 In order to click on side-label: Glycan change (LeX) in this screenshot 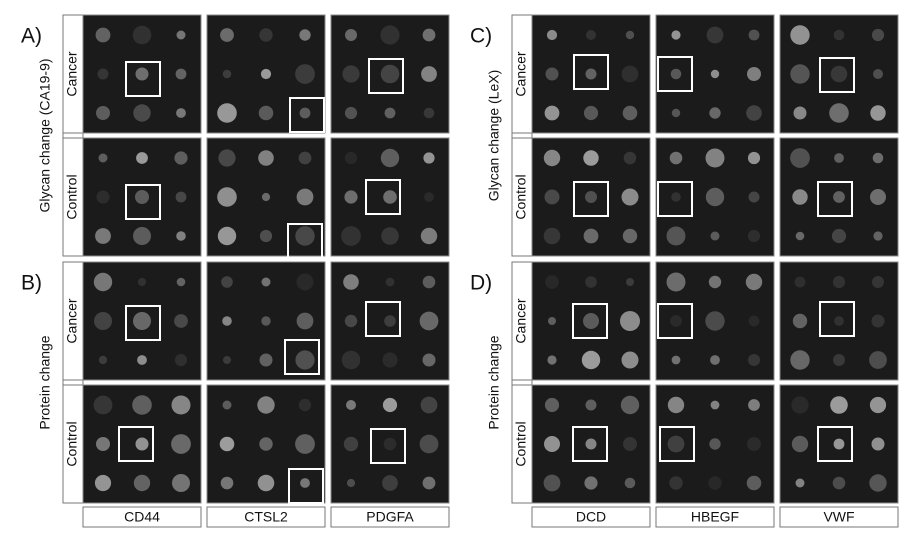, I will do `click(494, 136)`.